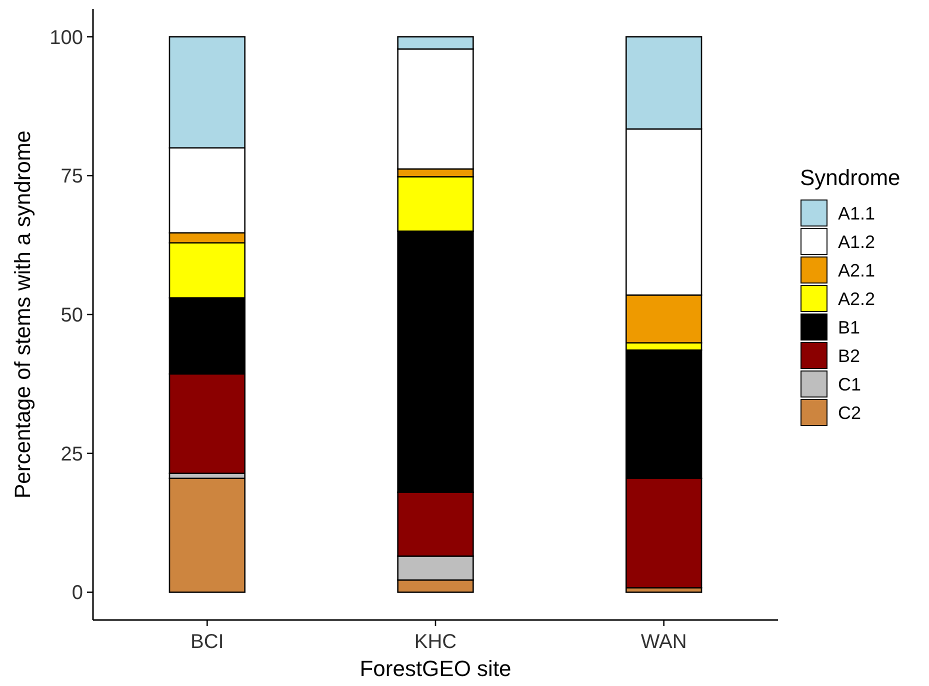 This screenshot has height=686, width=929. What do you see at coordinates (436, 668) in the screenshot?
I see `x-axis-title: ForestGEO site` at bounding box center [436, 668].